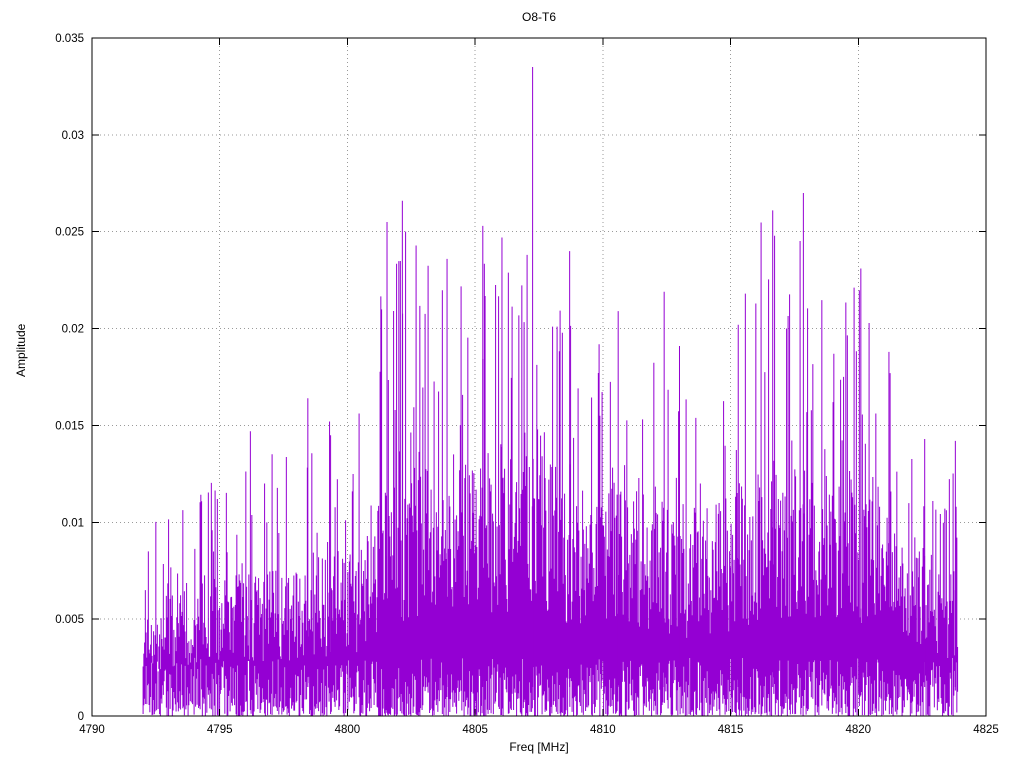 Image resolution: width=1024 pixels, height=768 pixels. I want to click on x-tick-label: 4790, so click(92, 730).